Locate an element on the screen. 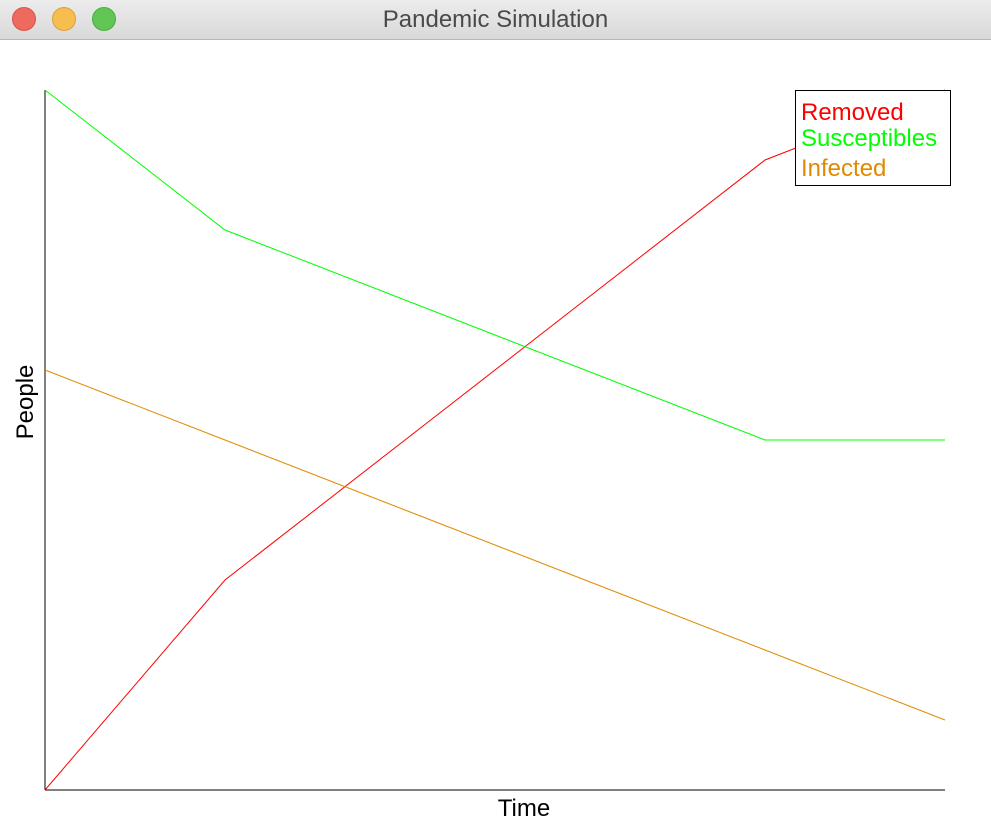  x-axis-label: Time is located at coordinates (524, 808).